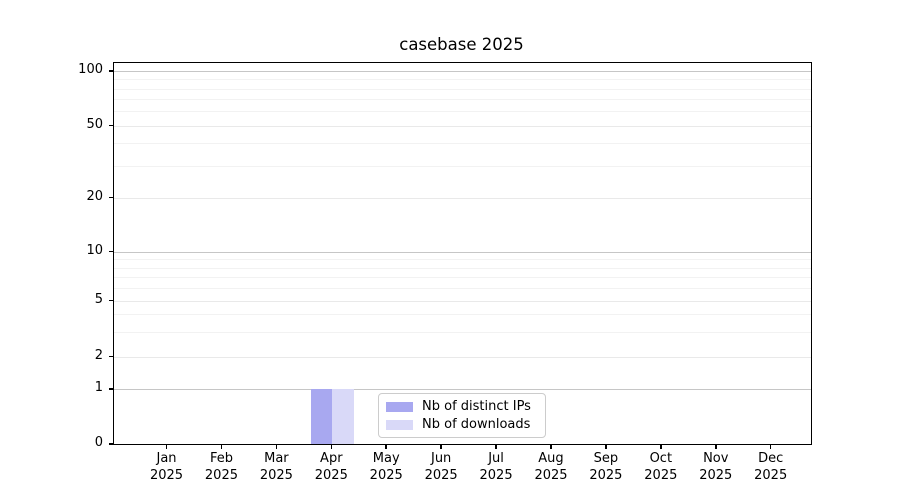 The height and width of the screenshot is (500, 900). What do you see at coordinates (441, 467) in the screenshot?
I see `x-tick-label-jun: Jun 2025` at bounding box center [441, 467].